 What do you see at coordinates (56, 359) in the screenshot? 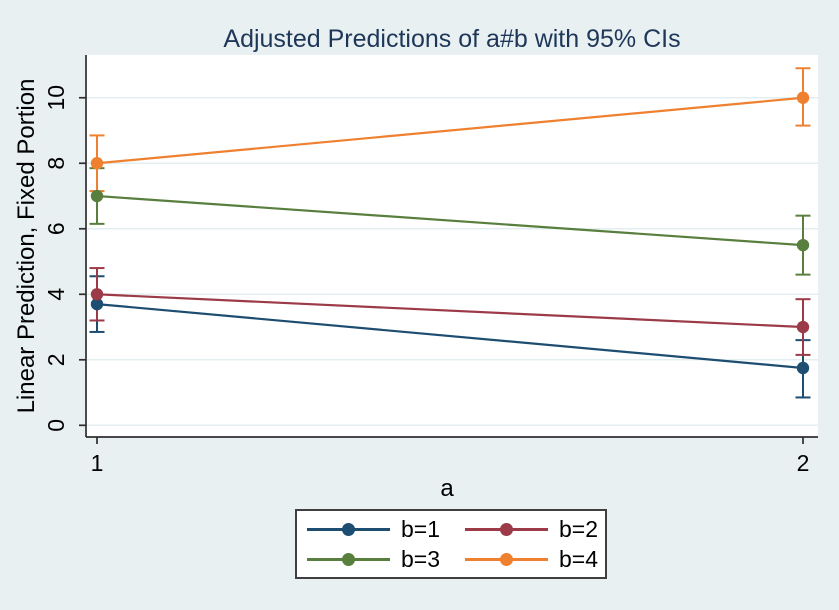
I see `y-tick-label: 2` at bounding box center [56, 359].